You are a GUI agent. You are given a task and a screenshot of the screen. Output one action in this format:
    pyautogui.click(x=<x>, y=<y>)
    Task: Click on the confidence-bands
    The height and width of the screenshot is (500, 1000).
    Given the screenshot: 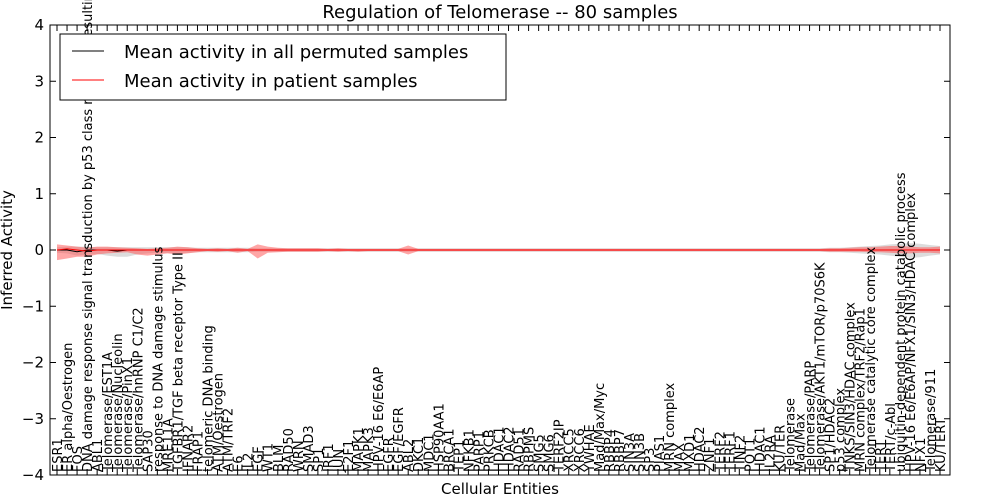 What is the action you would take?
    pyautogui.click(x=498, y=252)
    